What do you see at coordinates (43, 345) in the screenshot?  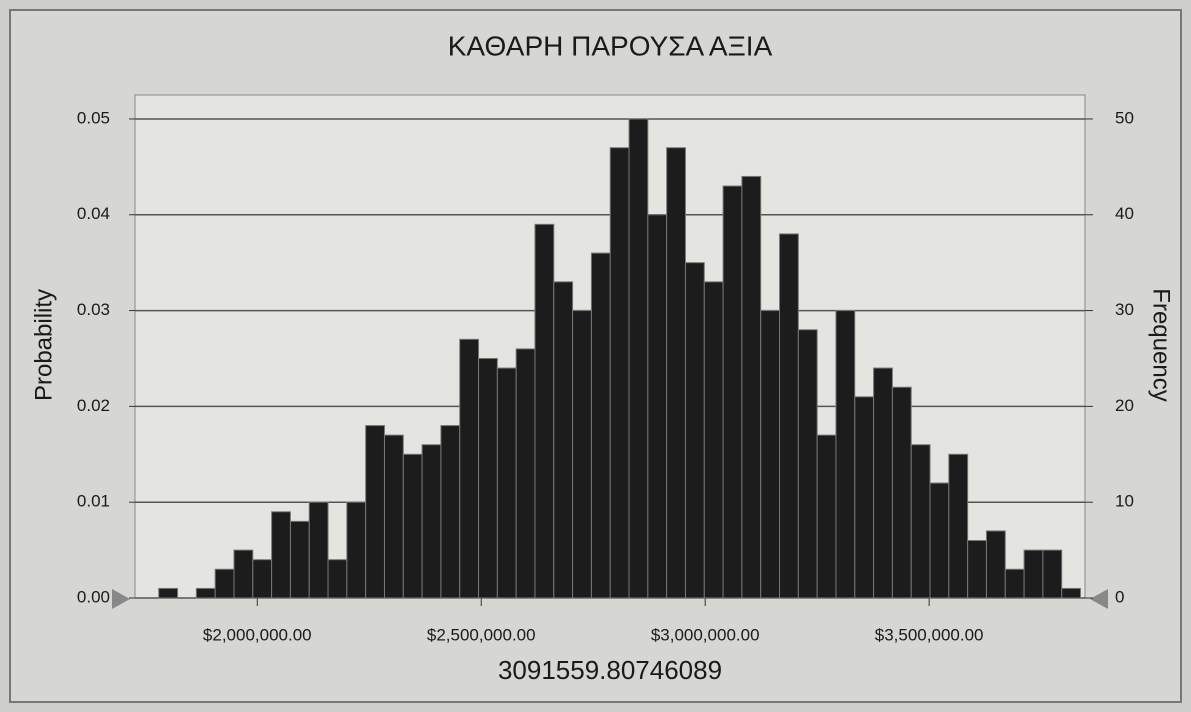 I see `y-axis-label: Probability` at bounding box center [43, 345].